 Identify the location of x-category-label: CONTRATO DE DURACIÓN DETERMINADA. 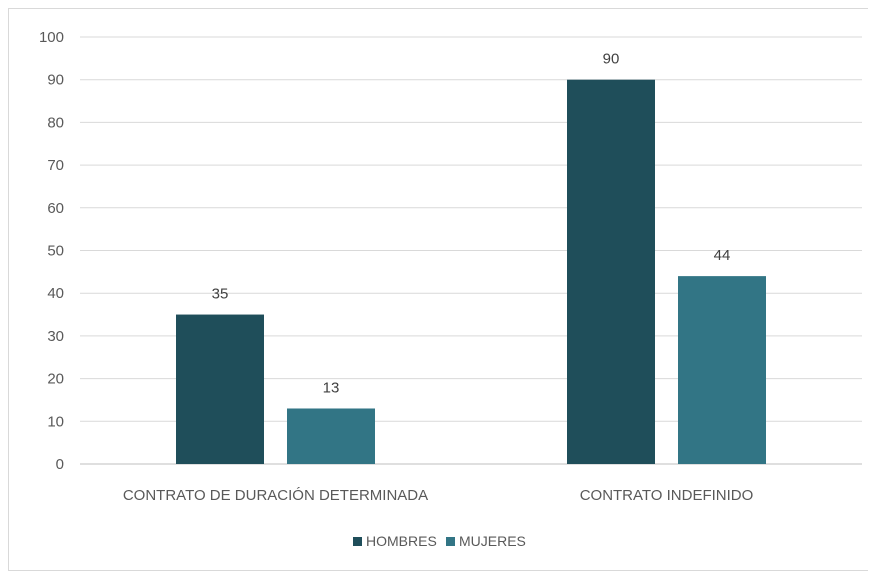
(275, 495).